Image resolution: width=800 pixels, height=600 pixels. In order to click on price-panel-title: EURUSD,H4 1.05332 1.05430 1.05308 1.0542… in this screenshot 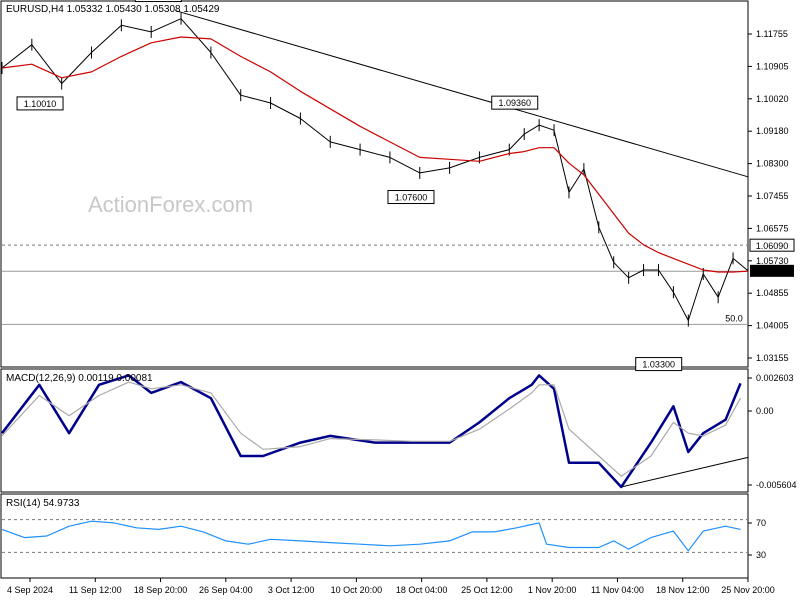, I will do `click(113, 9)`.